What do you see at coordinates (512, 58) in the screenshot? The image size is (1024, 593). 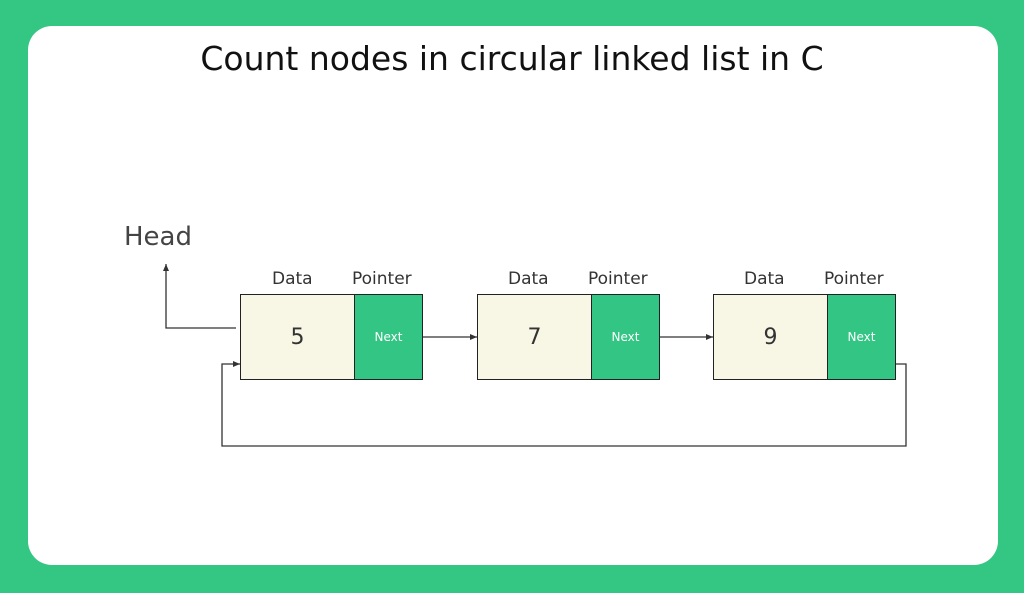 I see `diagram-title: Count nodes in circular linked list in C` at bounding box center [512, 58].